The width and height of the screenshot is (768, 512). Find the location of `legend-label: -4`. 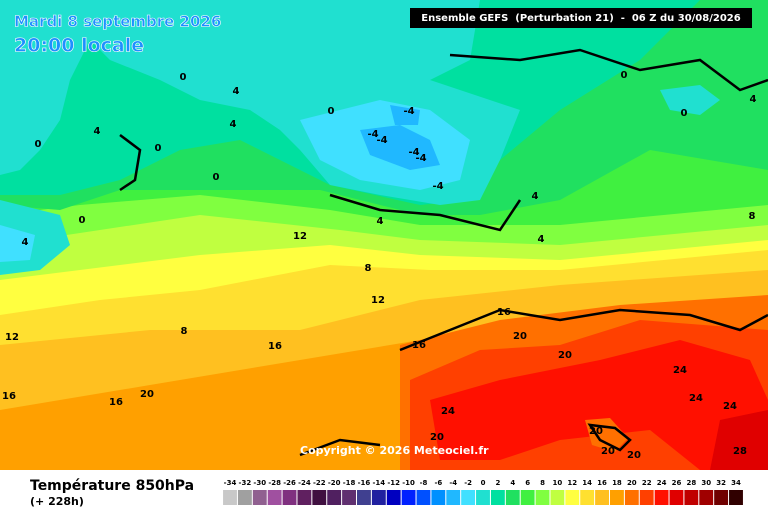

legend-label: -4 is located at coordinates (453, 483).